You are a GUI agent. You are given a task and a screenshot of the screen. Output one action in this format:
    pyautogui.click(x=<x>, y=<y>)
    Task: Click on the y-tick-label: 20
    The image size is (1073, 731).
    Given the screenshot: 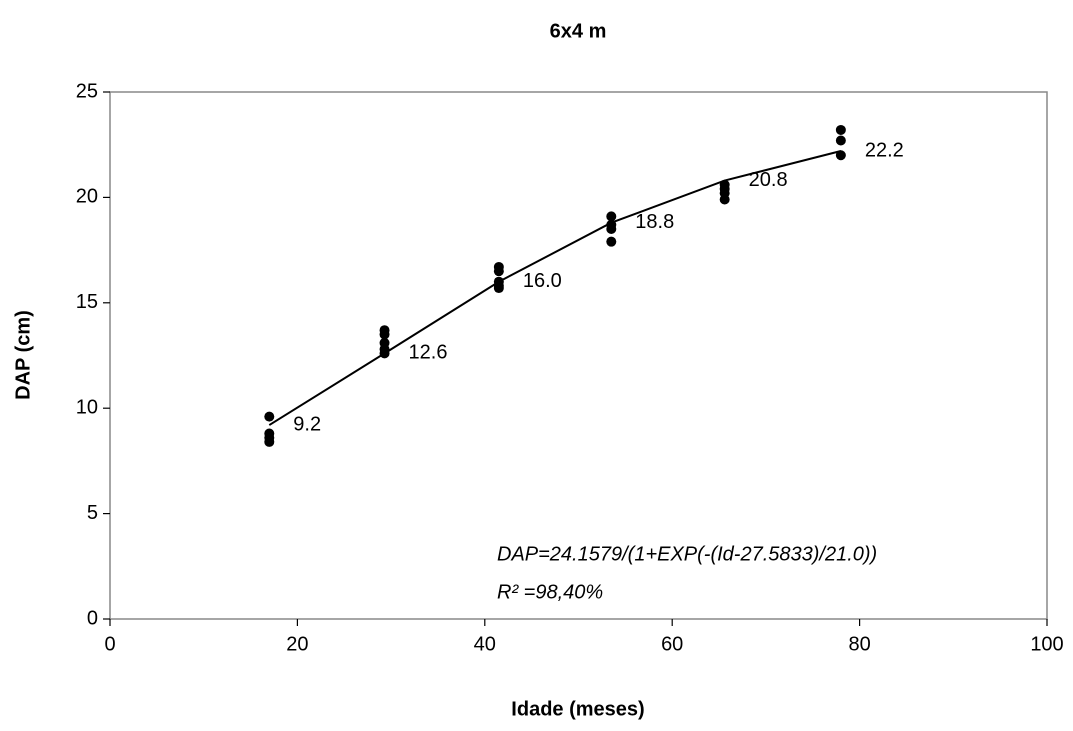 What is the action you would take?
    pyautogui.click(x=87, y=197)
    